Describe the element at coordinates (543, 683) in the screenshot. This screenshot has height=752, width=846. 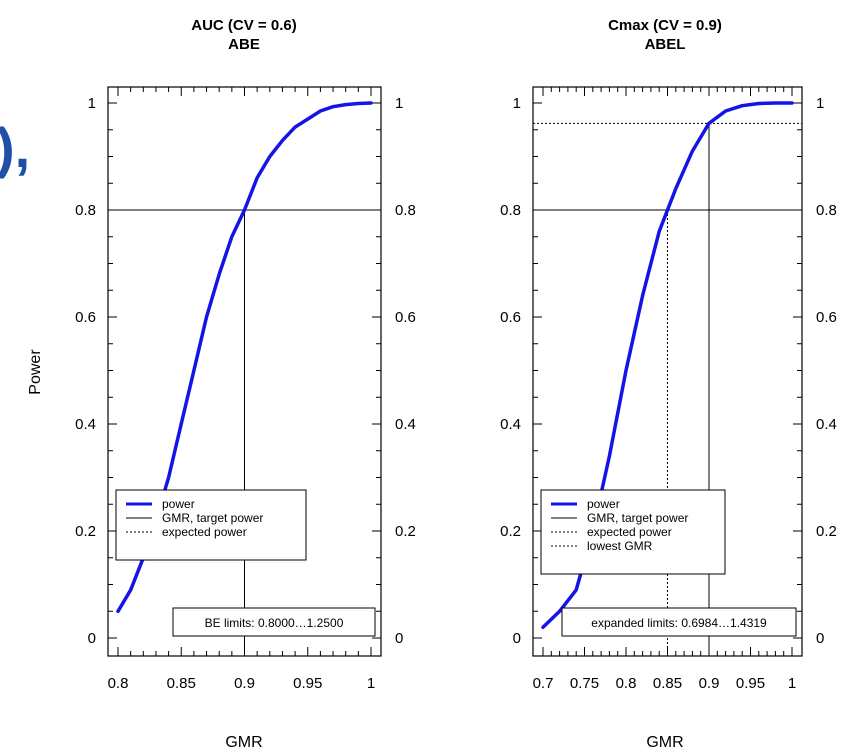
I see `x-tick-label: 0.7` at that location.